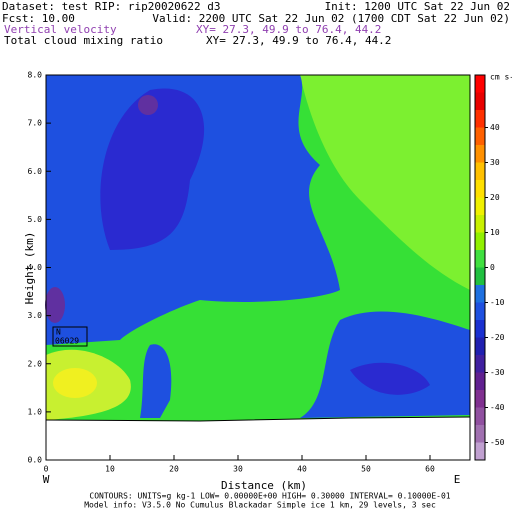 Image resolution: width=512 pixels, height=516 pixels. Describe the element at coordinates (497, 372) in the screenshot. I see `colorbar-tick-label: -30` at that location.